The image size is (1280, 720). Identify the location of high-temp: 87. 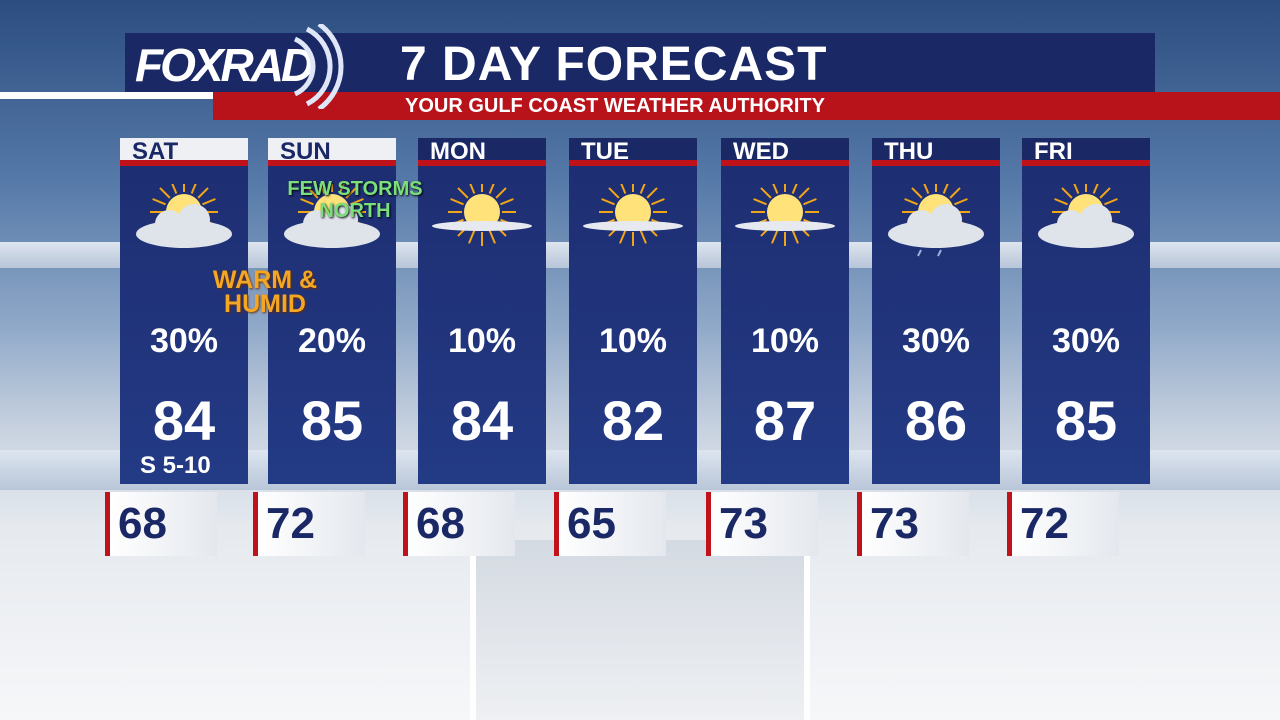
(785, 420).